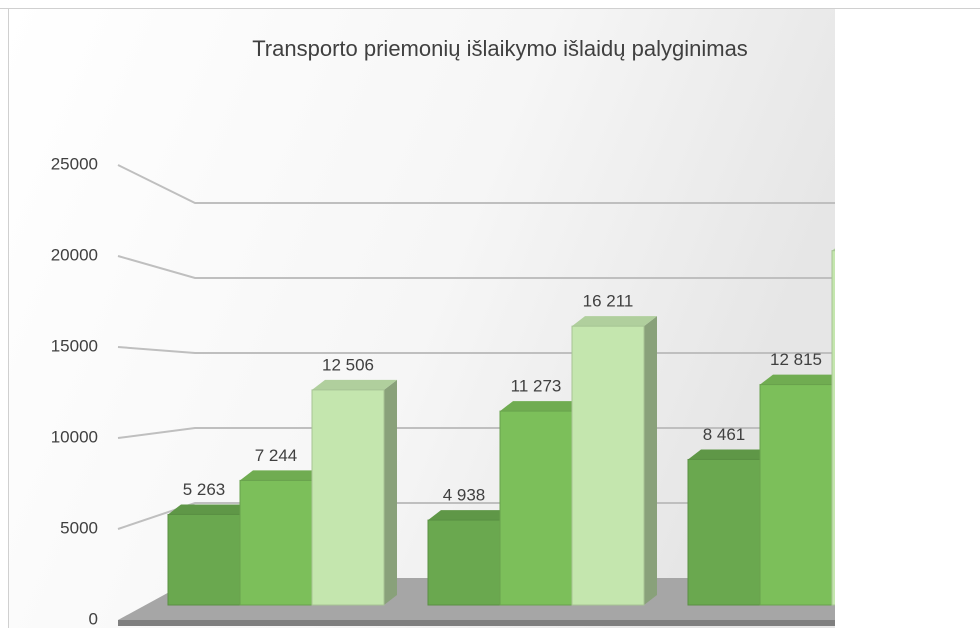 The width and height of the screenshot is (980, 628). What do you see at coordinates (74, 254) in the screenshot?
I see `y-tick-label: 20000` at bounding box center [74, 254].